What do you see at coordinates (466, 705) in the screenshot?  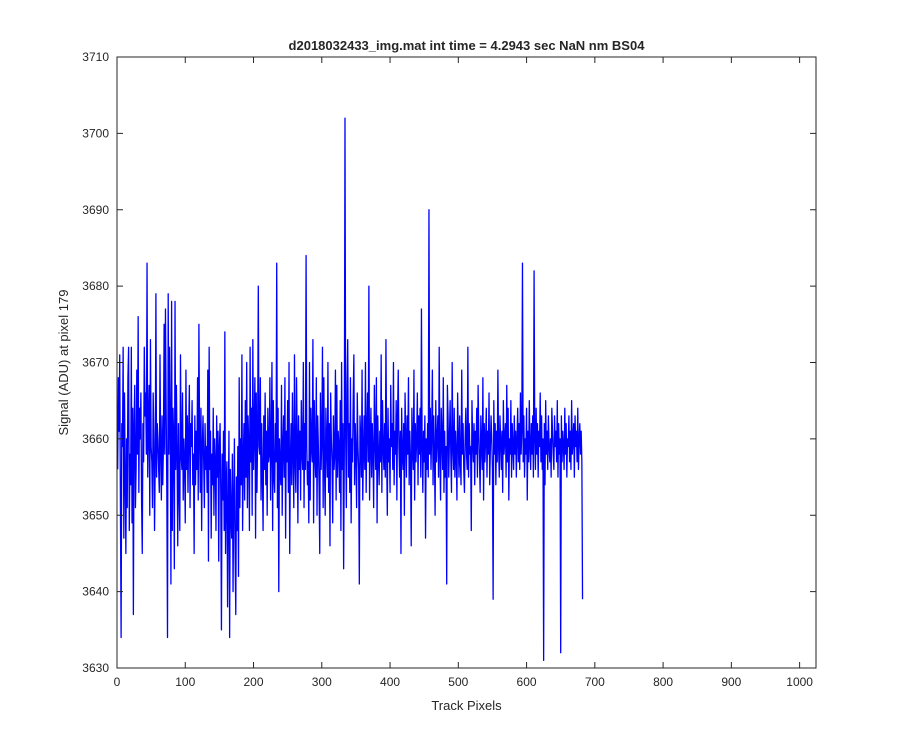 I see `x-axis-label: Track Pixels` at bounding box center [466, 705].